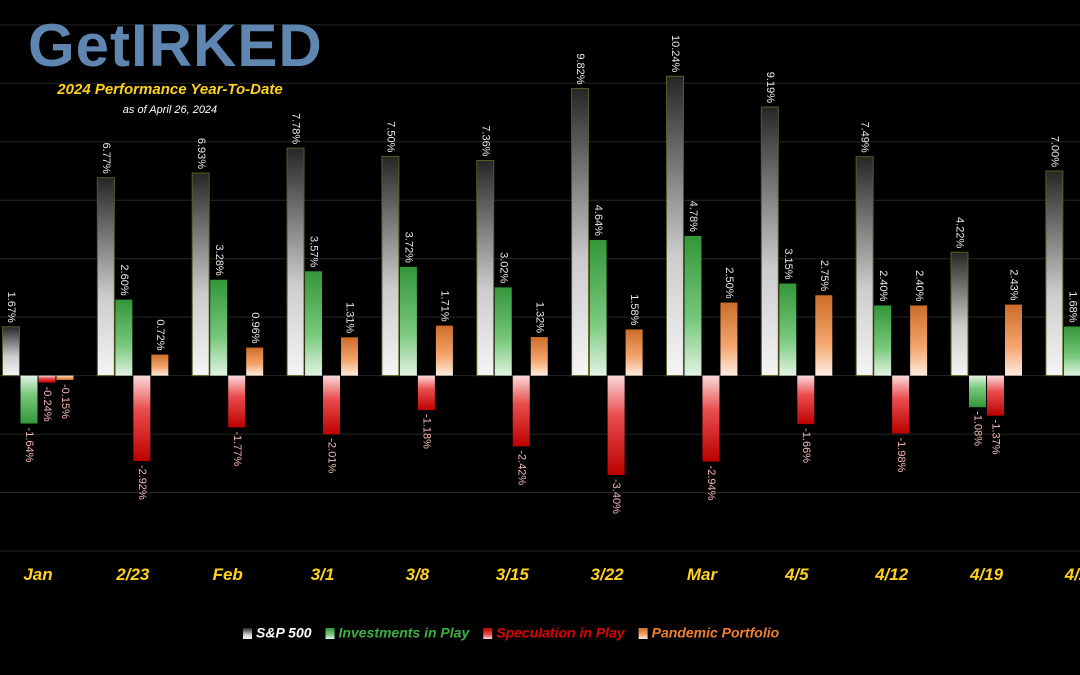  What do you see at coordinates (503, 267) in the screenshot?
I see `value-label: 3.02%` at bounding box center [503, 267].